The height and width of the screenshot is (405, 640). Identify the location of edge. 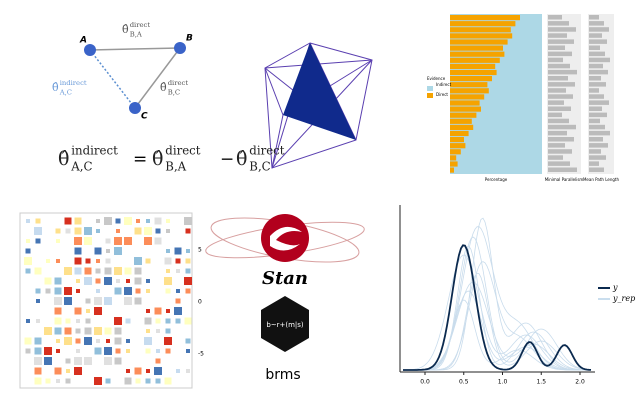
(157, 78).